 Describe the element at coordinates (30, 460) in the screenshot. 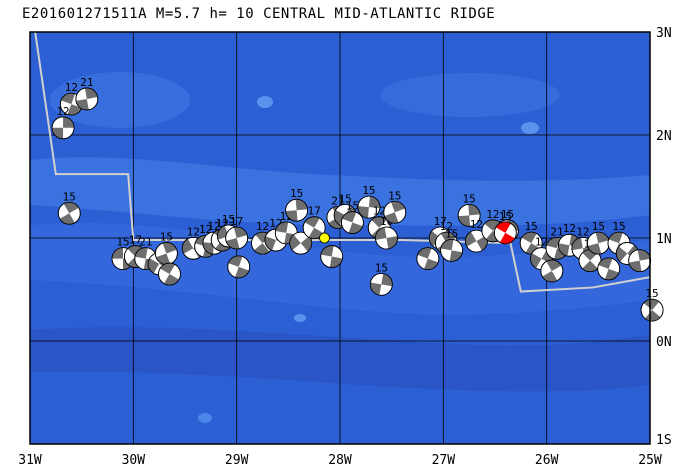

I see `lon-tick-label: 31W` at that location.